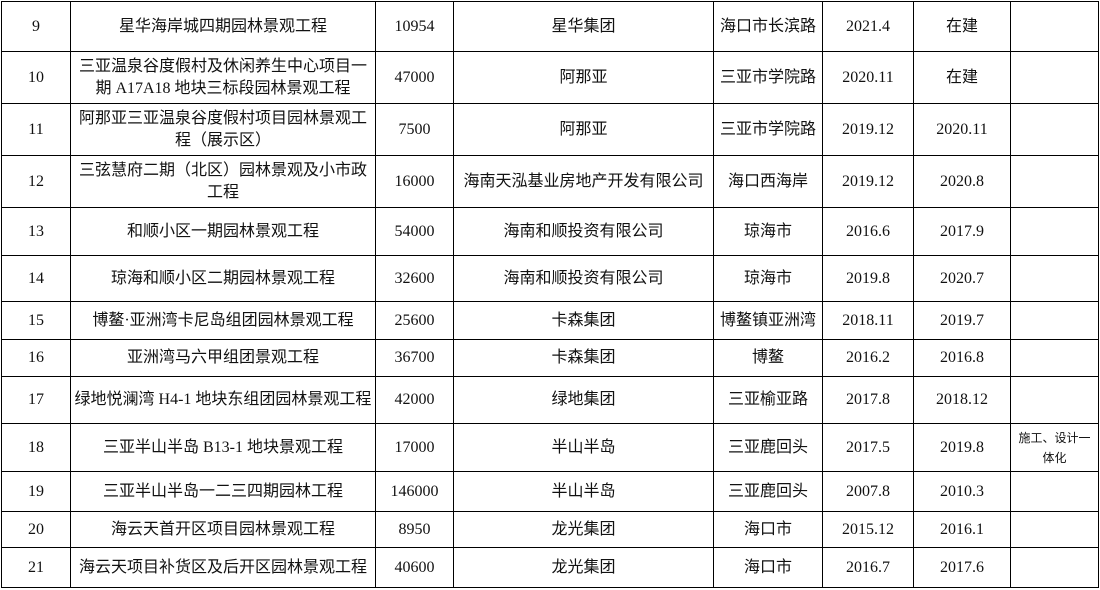 The width and height of the screenshot is (1100, 590). I want to click on end-date: 2016.1, so click(962, 529).